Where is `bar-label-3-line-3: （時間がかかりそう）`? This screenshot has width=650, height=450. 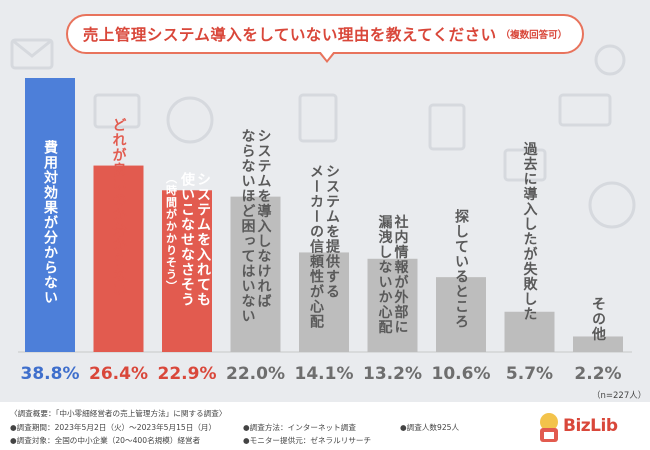 bar-label-3-line-3: （時間がかかりそう） is located at coordinates (172, 232).